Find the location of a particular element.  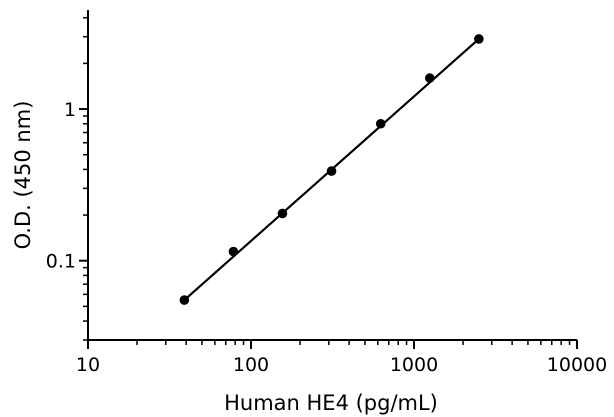

x-tick-label: 1000 is located at coordinates (414, 365).